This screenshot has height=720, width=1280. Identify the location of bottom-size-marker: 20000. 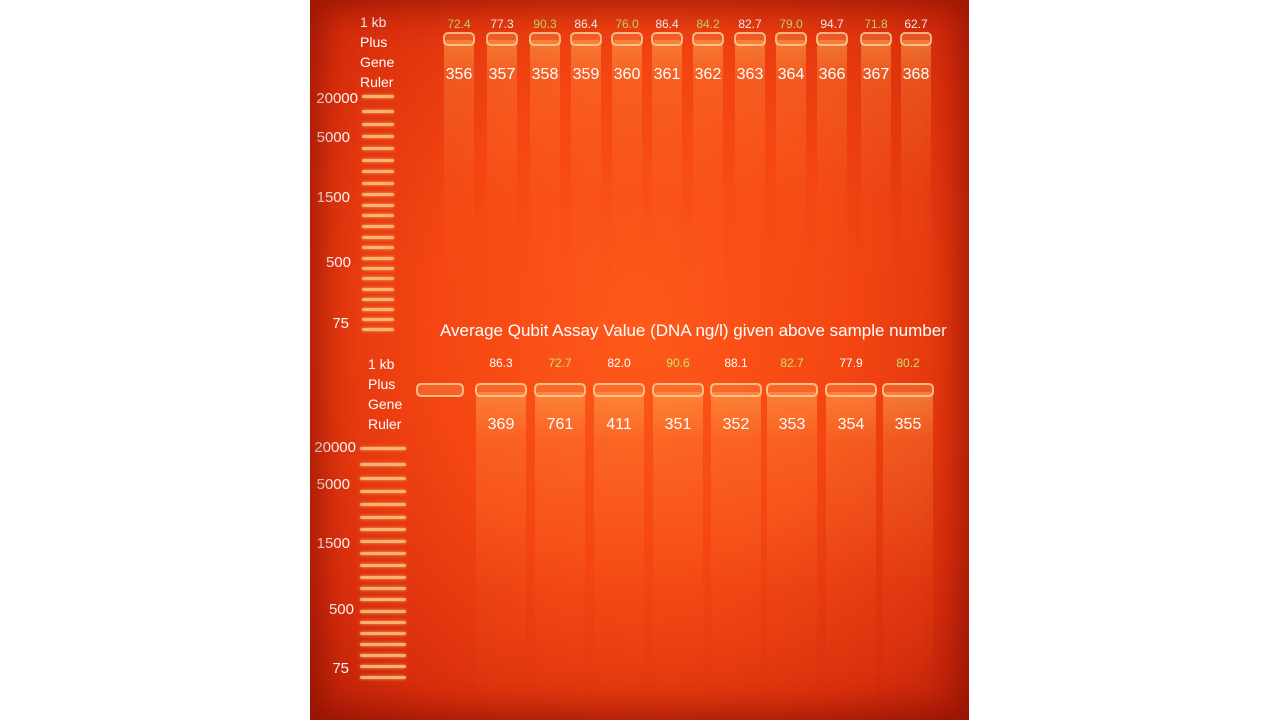
(335, 447).